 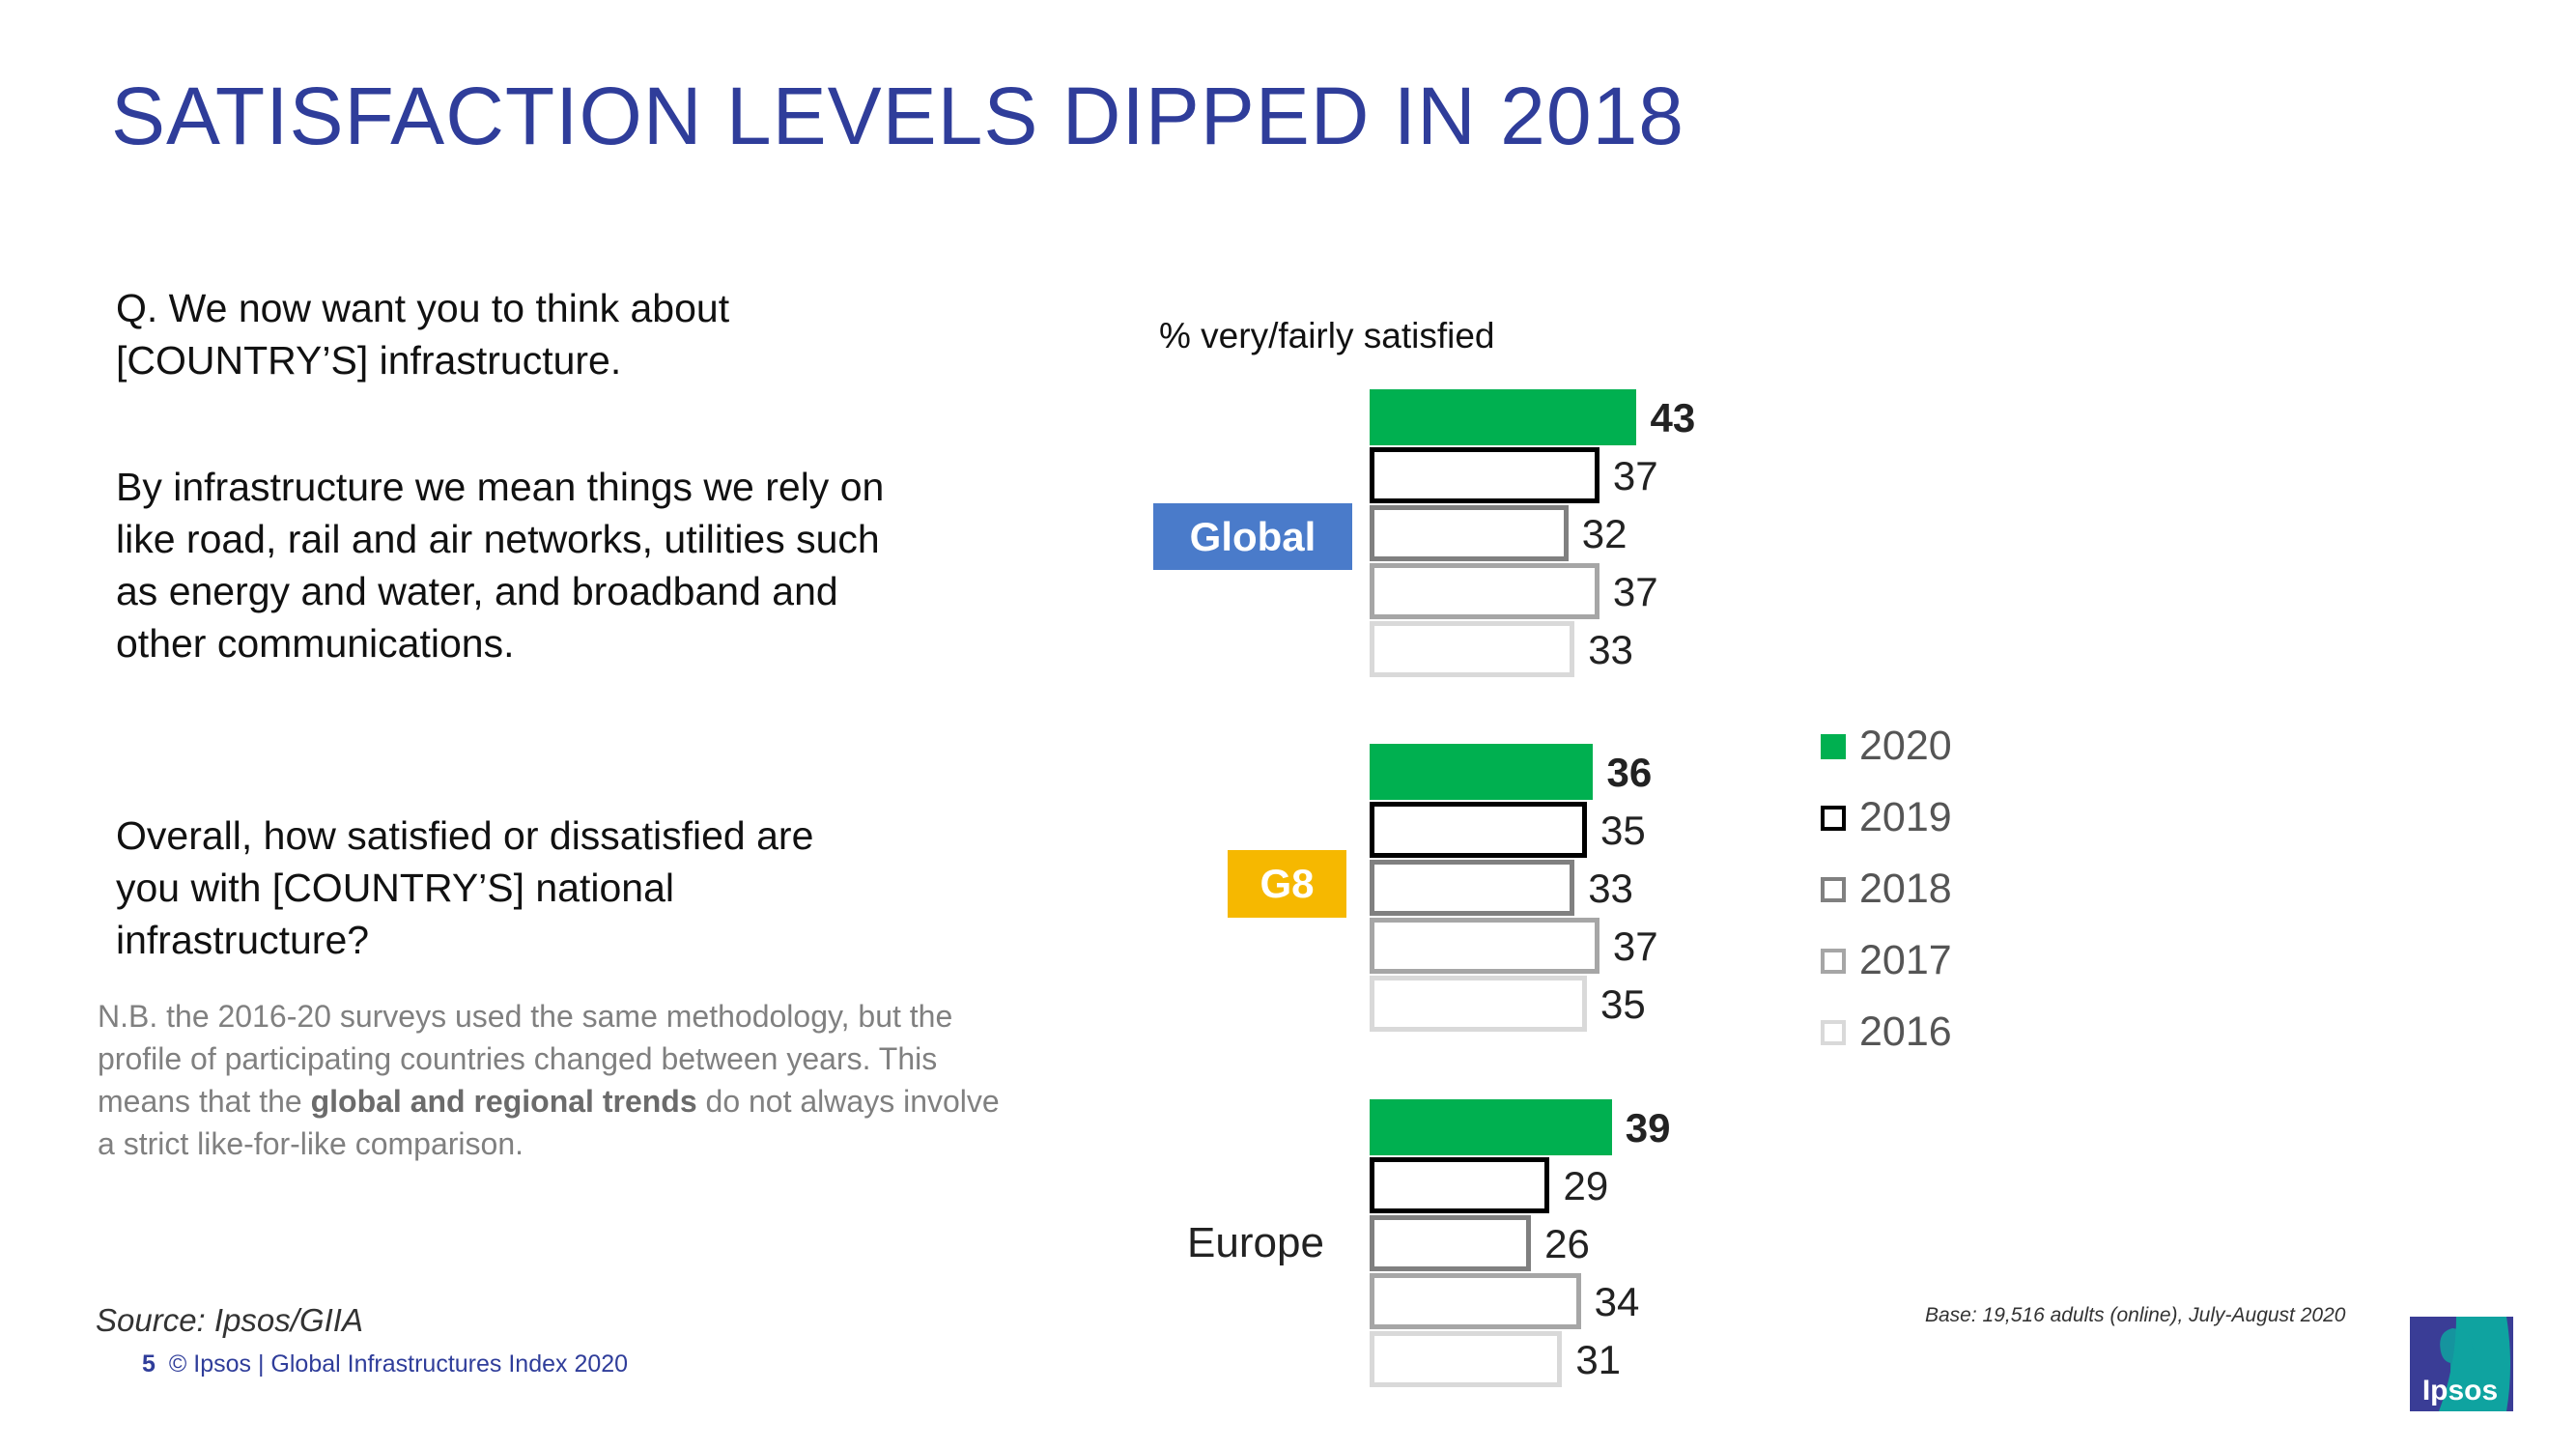 I want to click on value-label-global-2020: 43, so click(x=1673, y=417).